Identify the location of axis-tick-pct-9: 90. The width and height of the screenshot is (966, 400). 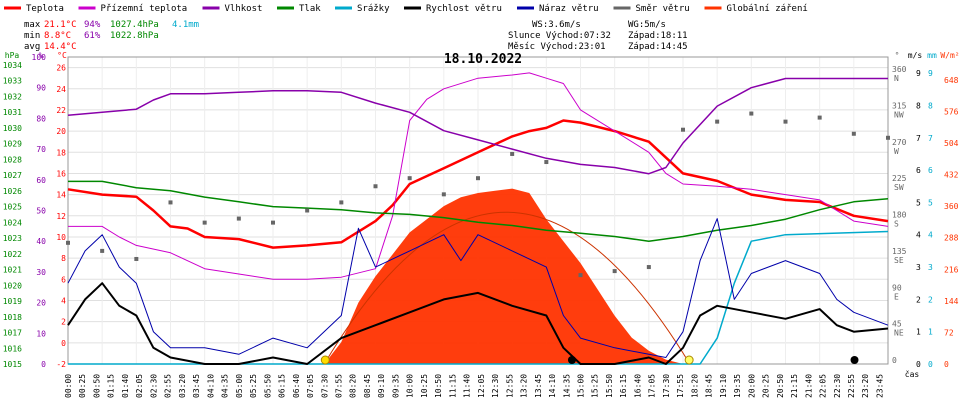
(41, 88).